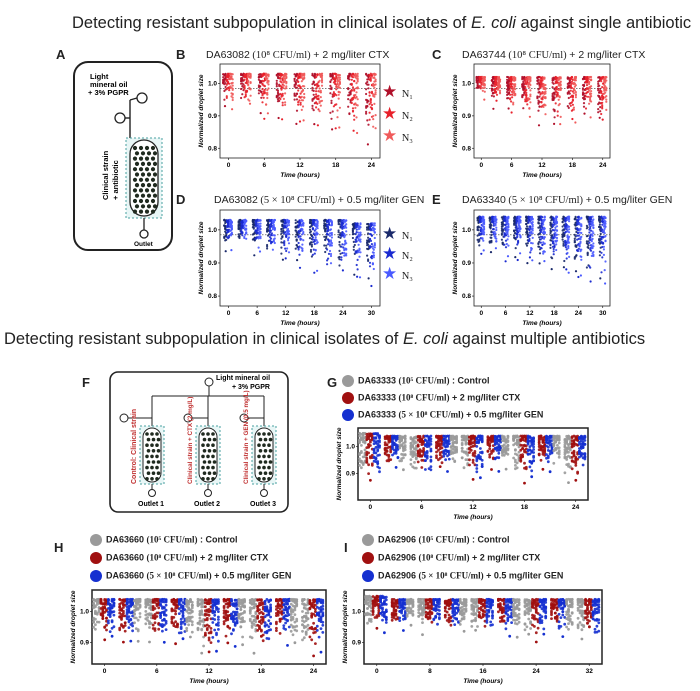  I want to click on x-tick-label: 0, so click(371, 507).